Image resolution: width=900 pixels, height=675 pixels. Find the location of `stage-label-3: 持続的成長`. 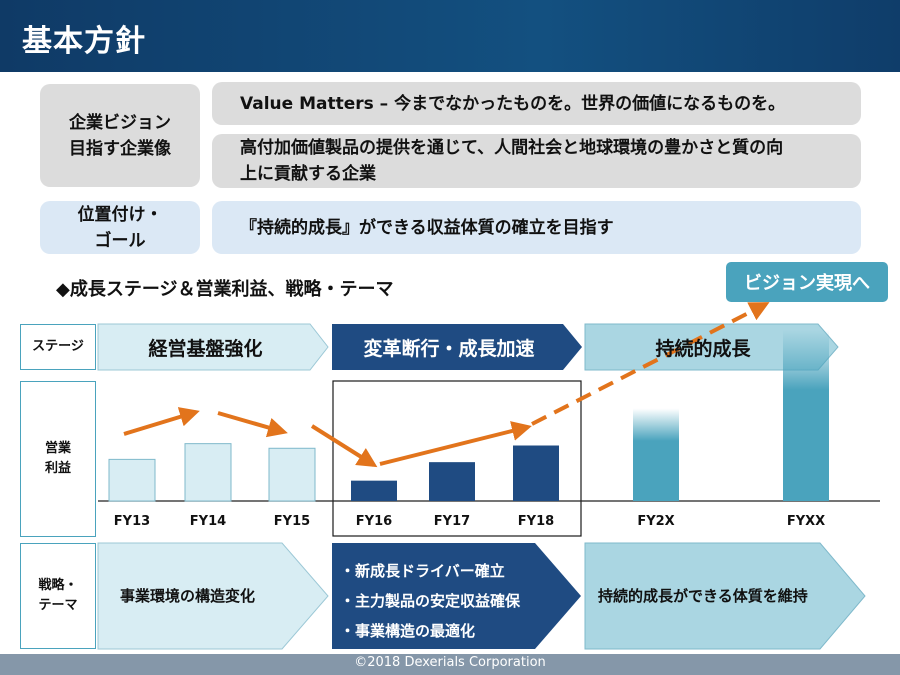

stage-label-3: 持続的成長 is located at coordinates (703, 348).